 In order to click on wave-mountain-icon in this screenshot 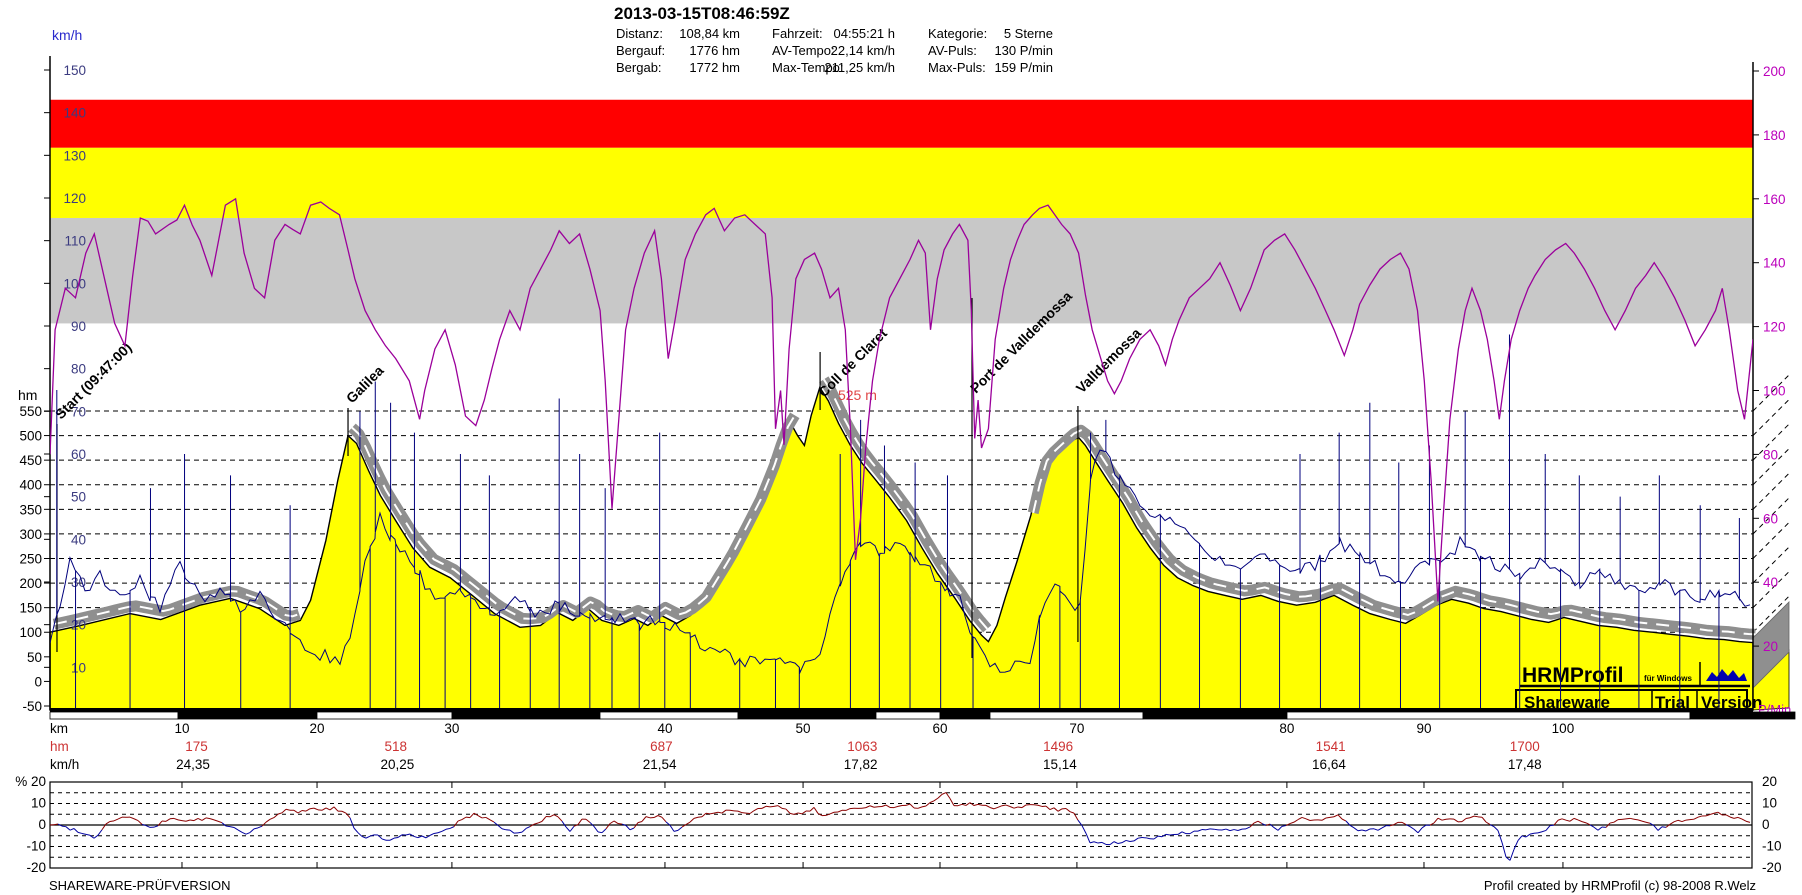, I will do `click(1726, 675)`.